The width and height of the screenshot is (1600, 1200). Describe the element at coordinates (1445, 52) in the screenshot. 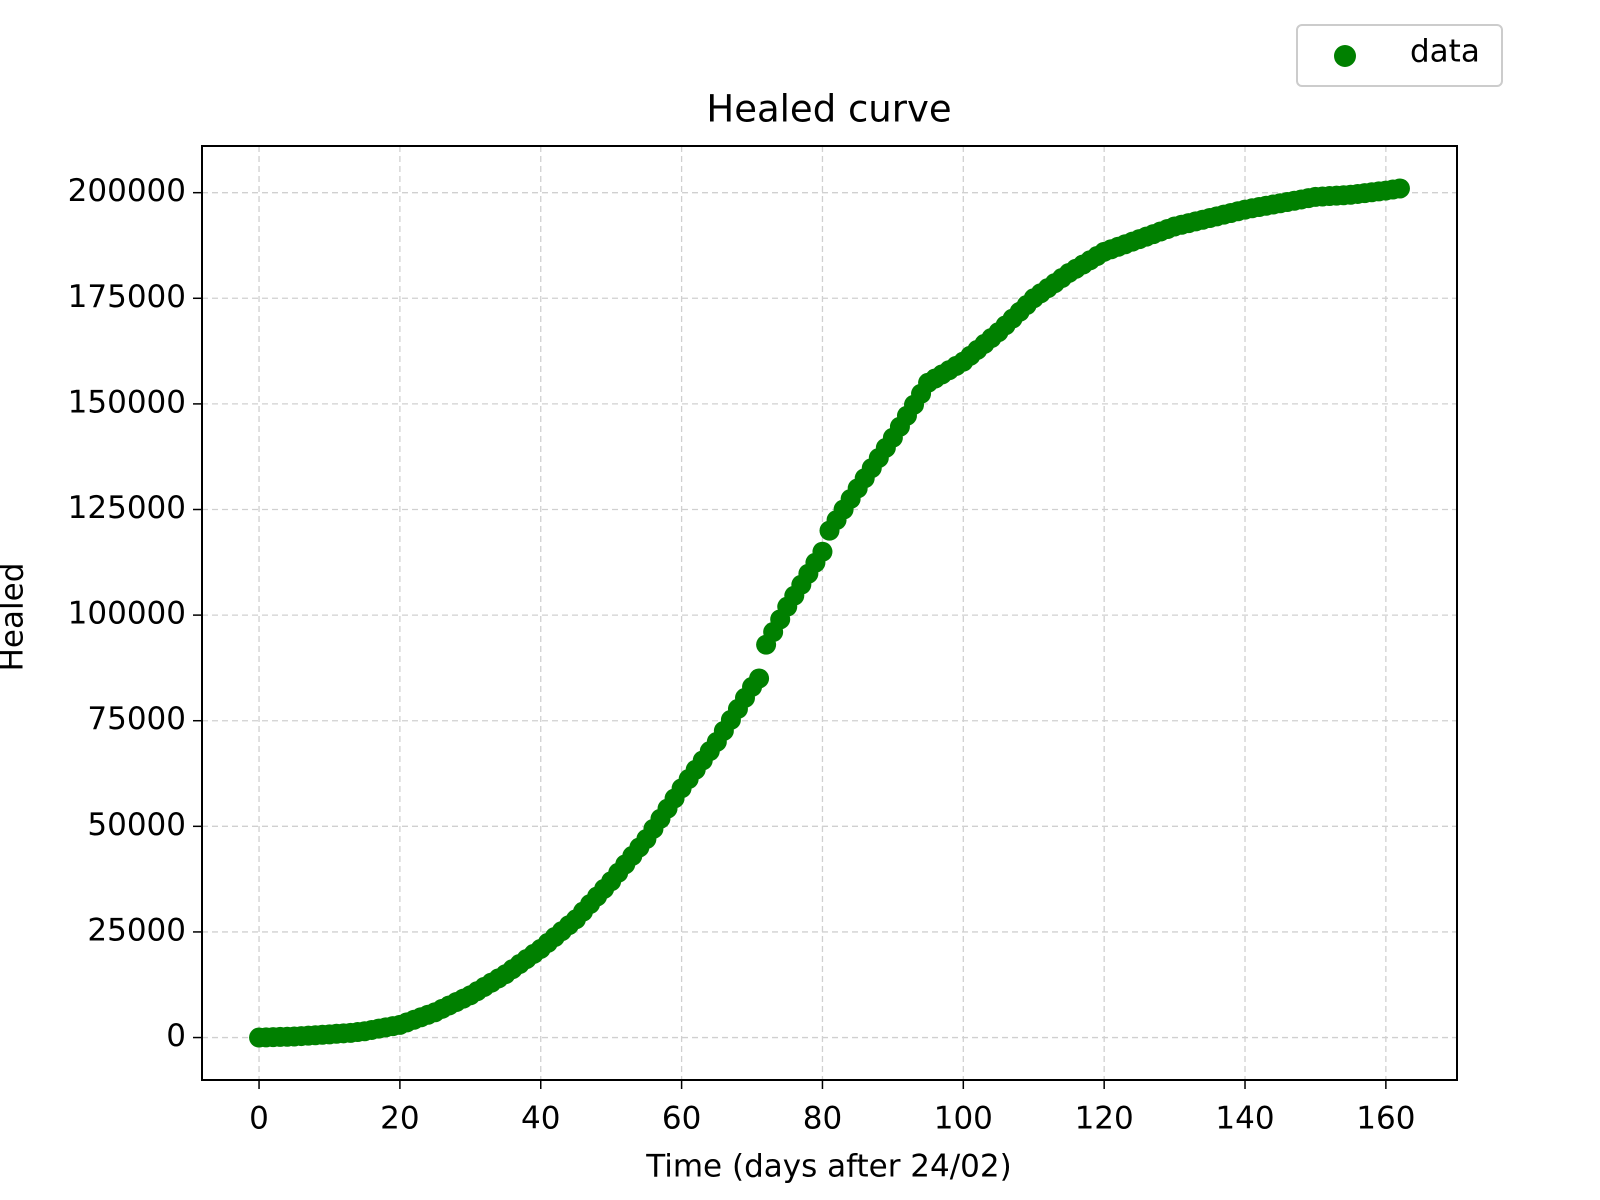

I see `legend-label: data` at that location.